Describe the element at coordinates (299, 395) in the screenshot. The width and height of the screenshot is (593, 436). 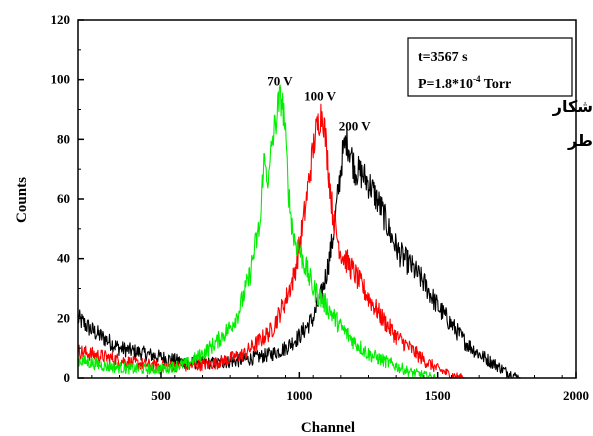
I see `x-tick-label: 1000` at that location.